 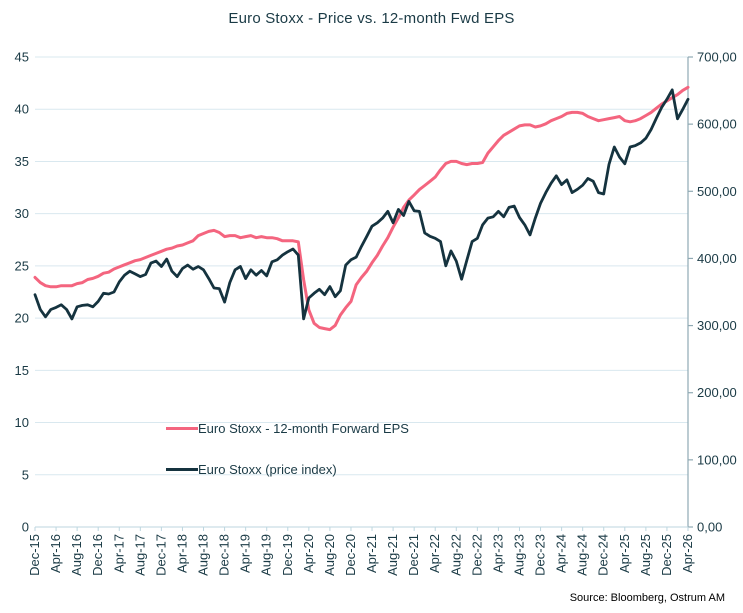 What do you see at coordinates (76, 555) in the screenshot?
I see `x-axis-tick-label: Aug-16` at bounding box center [76, 555].